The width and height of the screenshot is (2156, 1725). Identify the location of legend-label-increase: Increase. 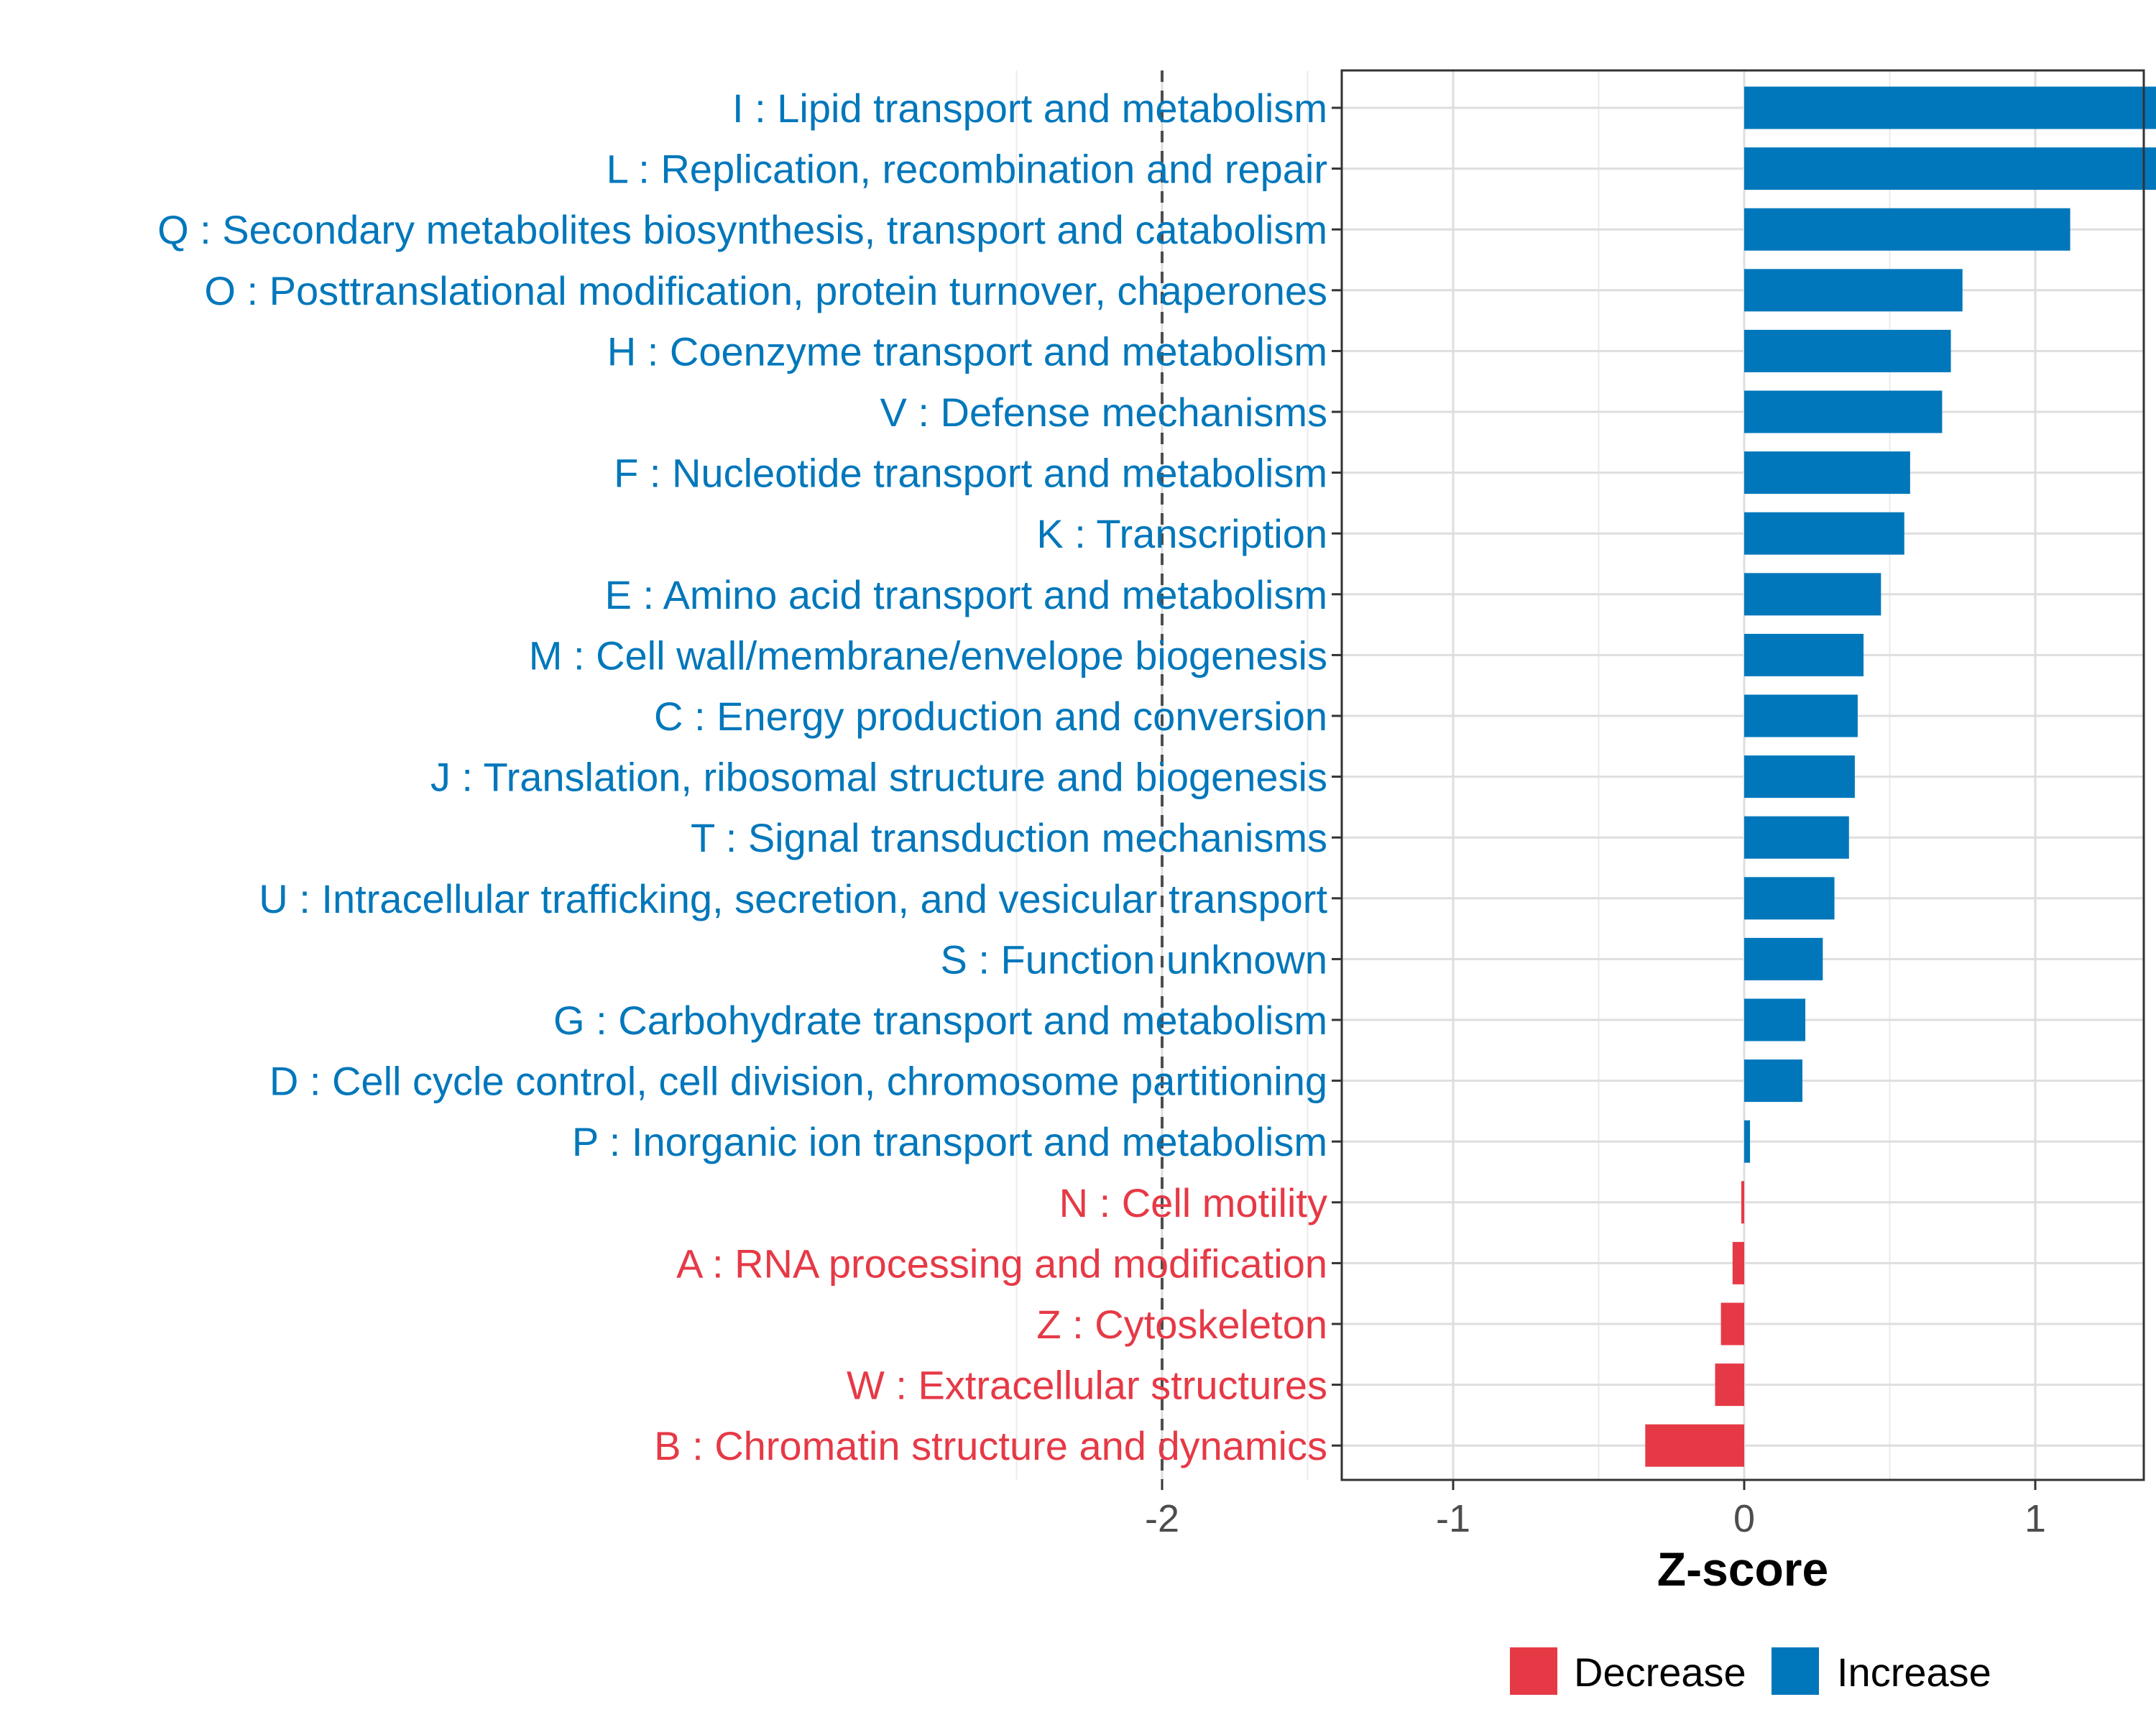
(1914, 1672).